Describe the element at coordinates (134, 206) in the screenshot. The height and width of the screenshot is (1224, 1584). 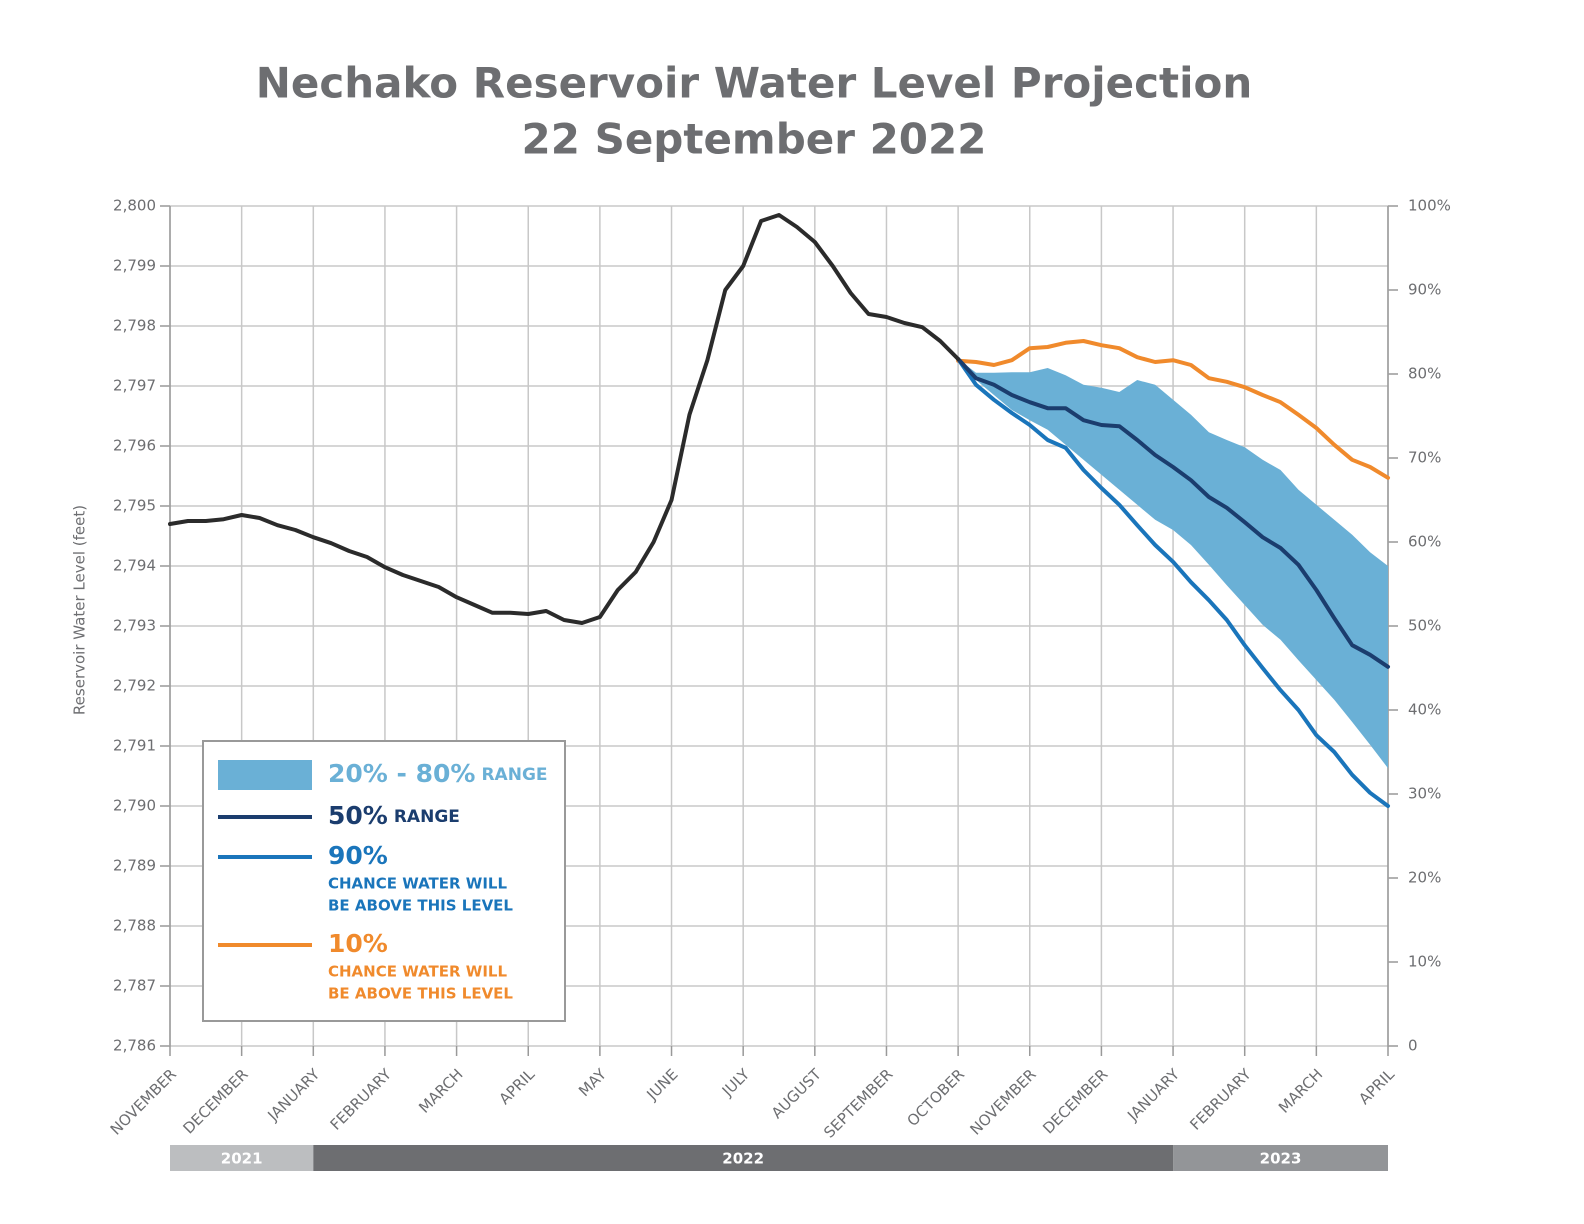
I see `y-tick-label: 2,800` at that location.